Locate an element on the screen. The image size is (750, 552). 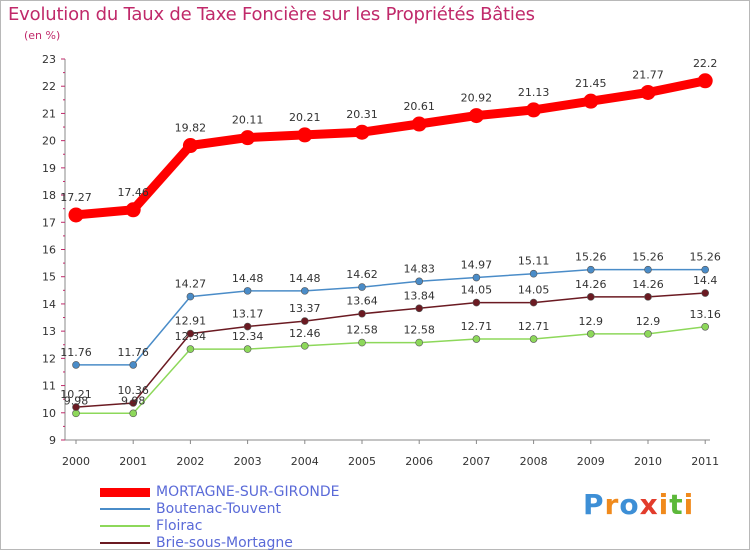
logo-letter: P is located at coordinates (594, 504).